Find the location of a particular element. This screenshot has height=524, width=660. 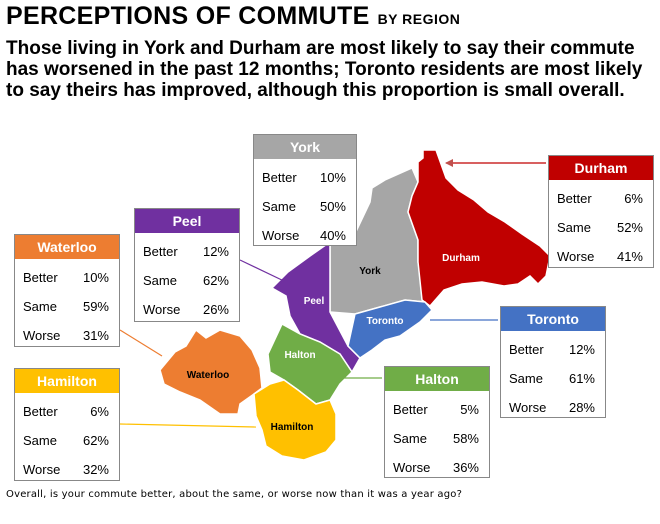

leader-line-hamilton is located at coordinates (188, 425).